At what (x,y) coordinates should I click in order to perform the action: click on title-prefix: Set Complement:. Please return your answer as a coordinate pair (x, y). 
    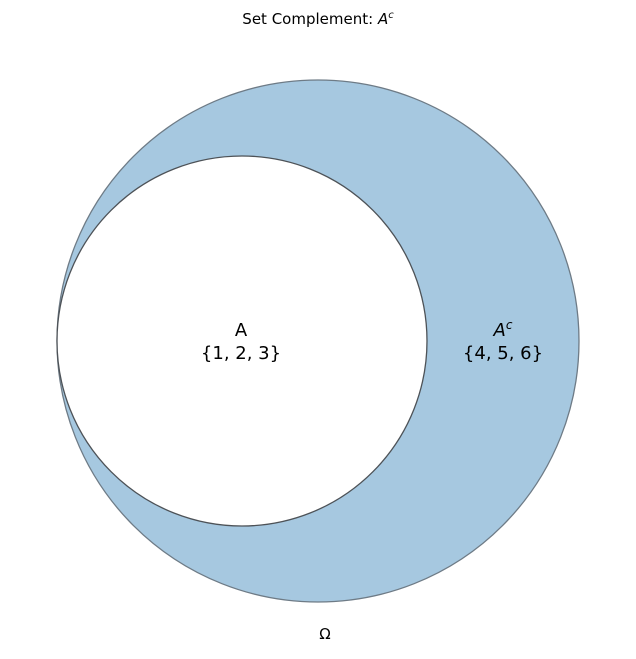
    Looking at the image, I should click on (310, 19).